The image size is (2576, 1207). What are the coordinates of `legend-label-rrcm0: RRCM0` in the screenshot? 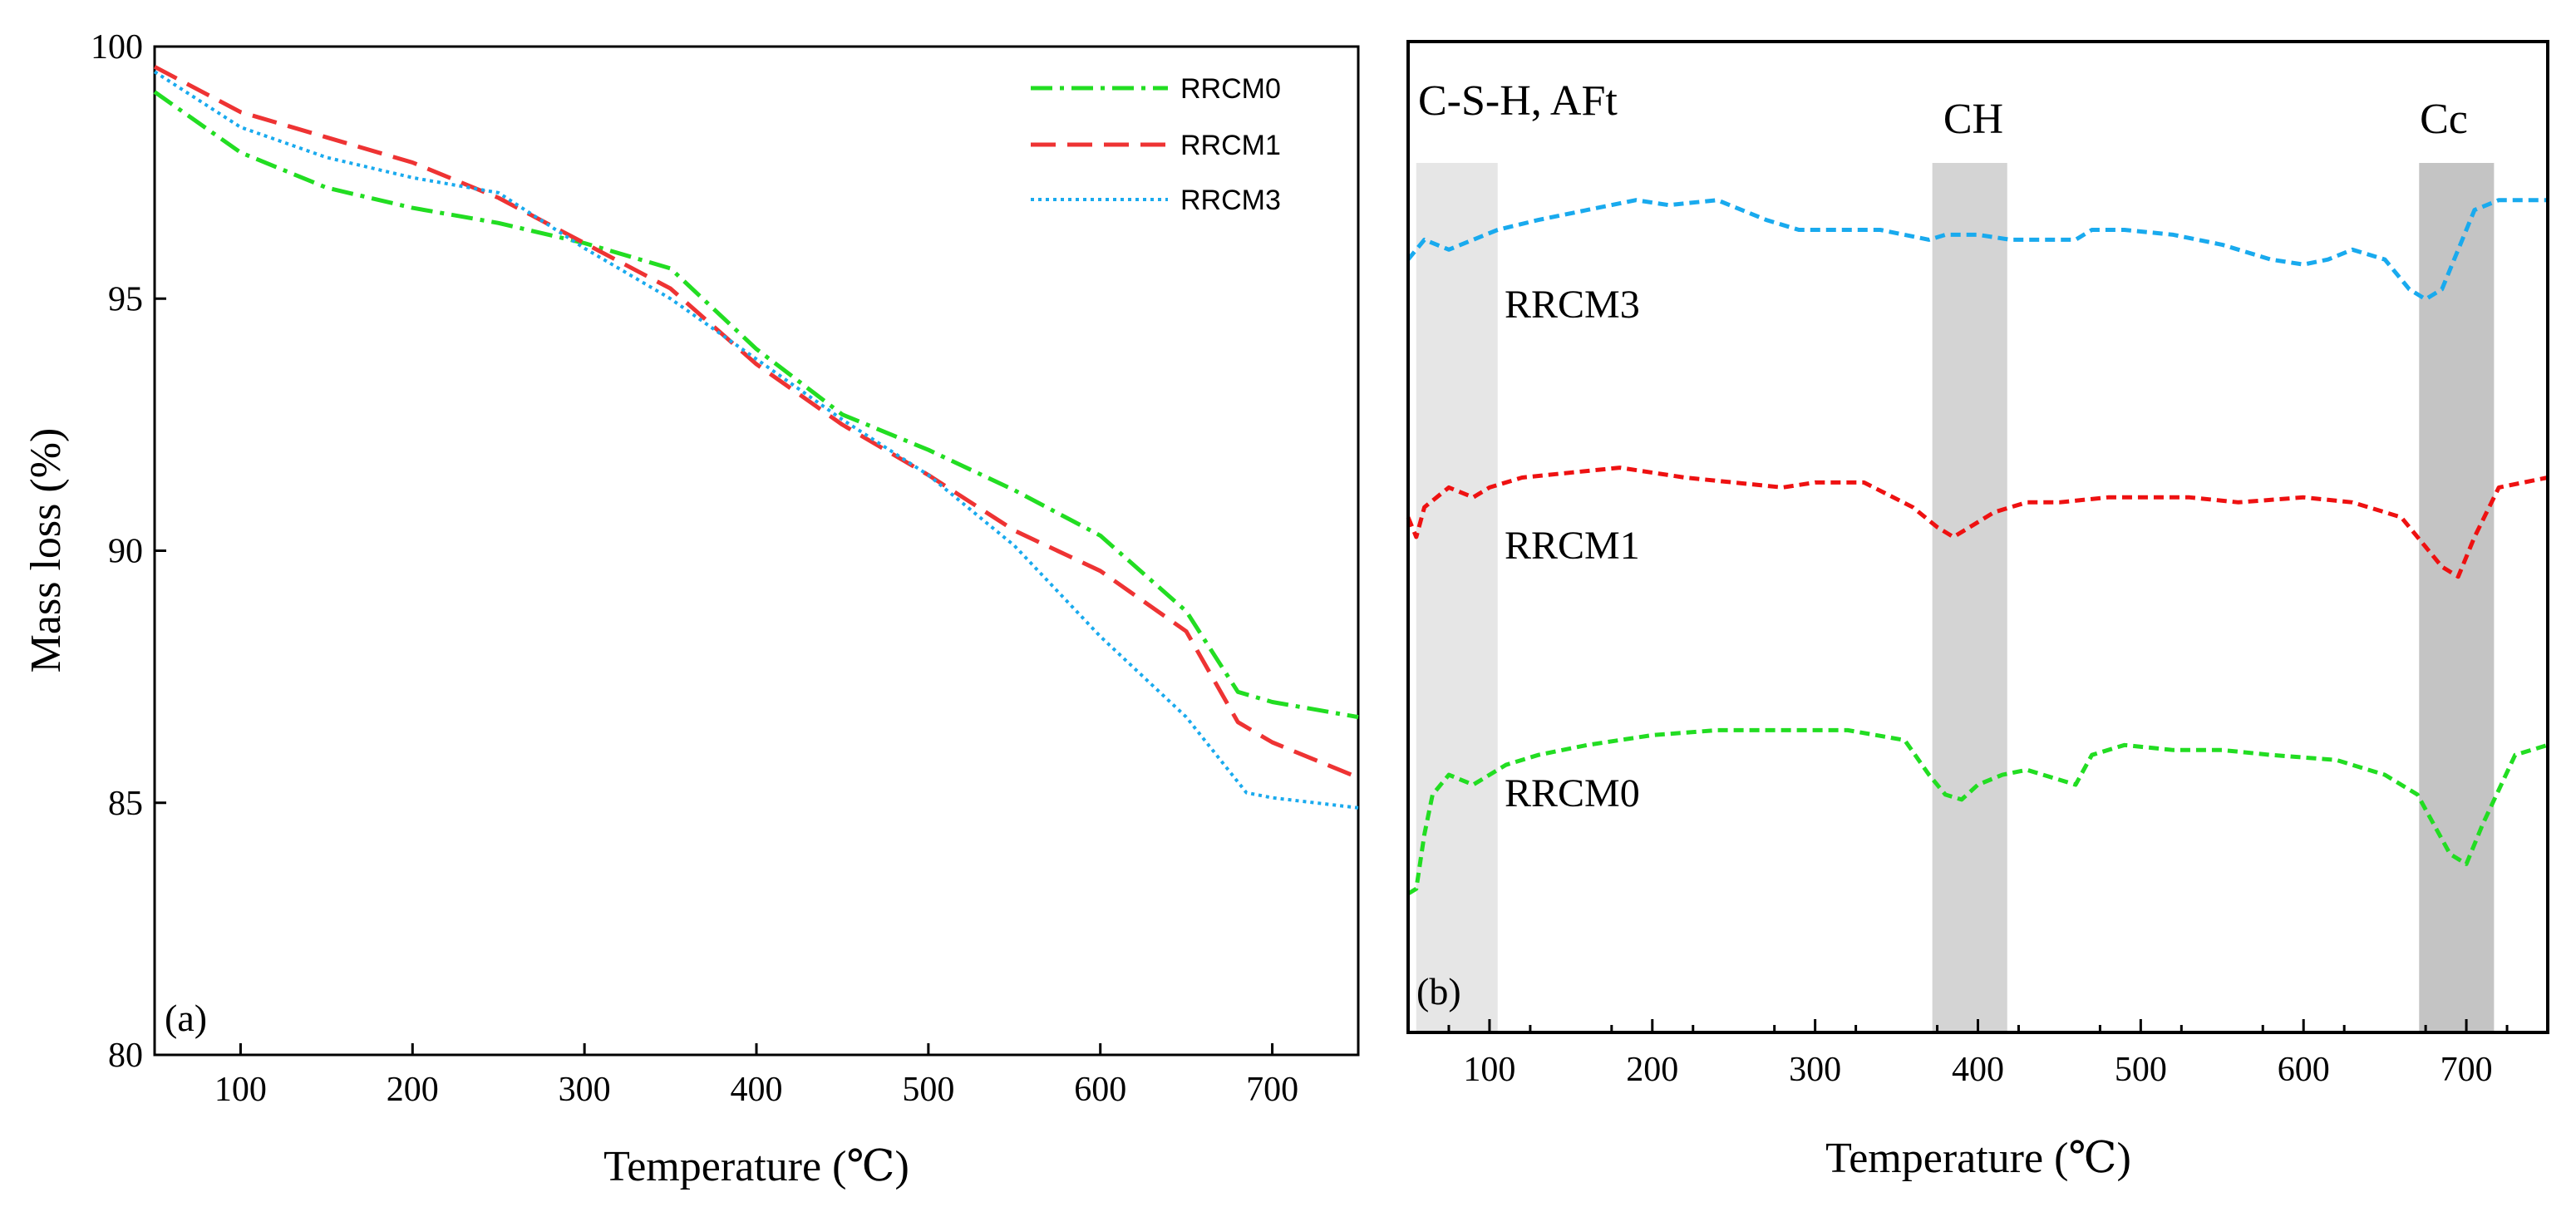 It's located at (1230, 89).